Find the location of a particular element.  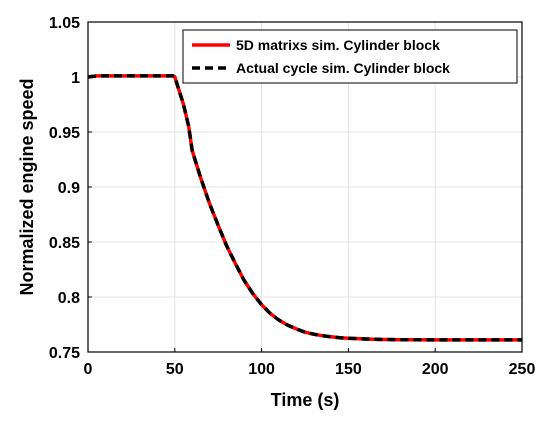

x-axis-title: Time (s) is located at coordinates (305, 400).